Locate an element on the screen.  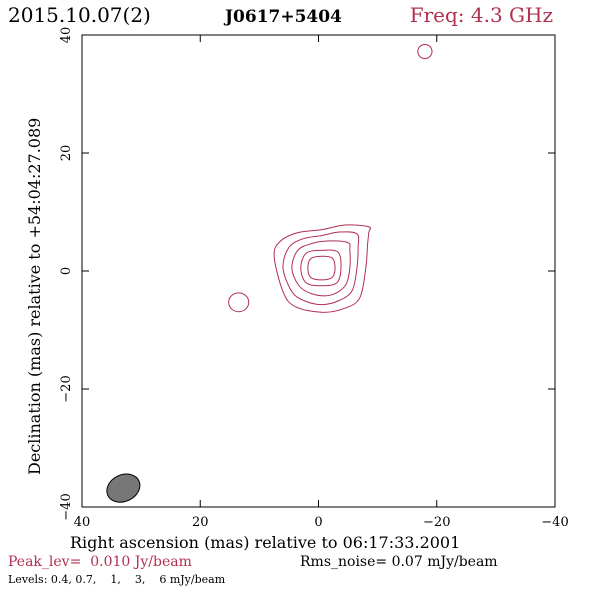
x-tick-label: −20 is located at coordinates (436, 522).